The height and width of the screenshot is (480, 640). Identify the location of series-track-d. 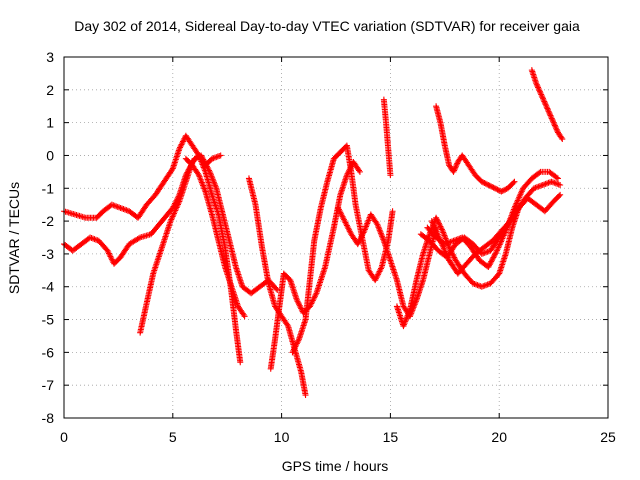
(215, 237).